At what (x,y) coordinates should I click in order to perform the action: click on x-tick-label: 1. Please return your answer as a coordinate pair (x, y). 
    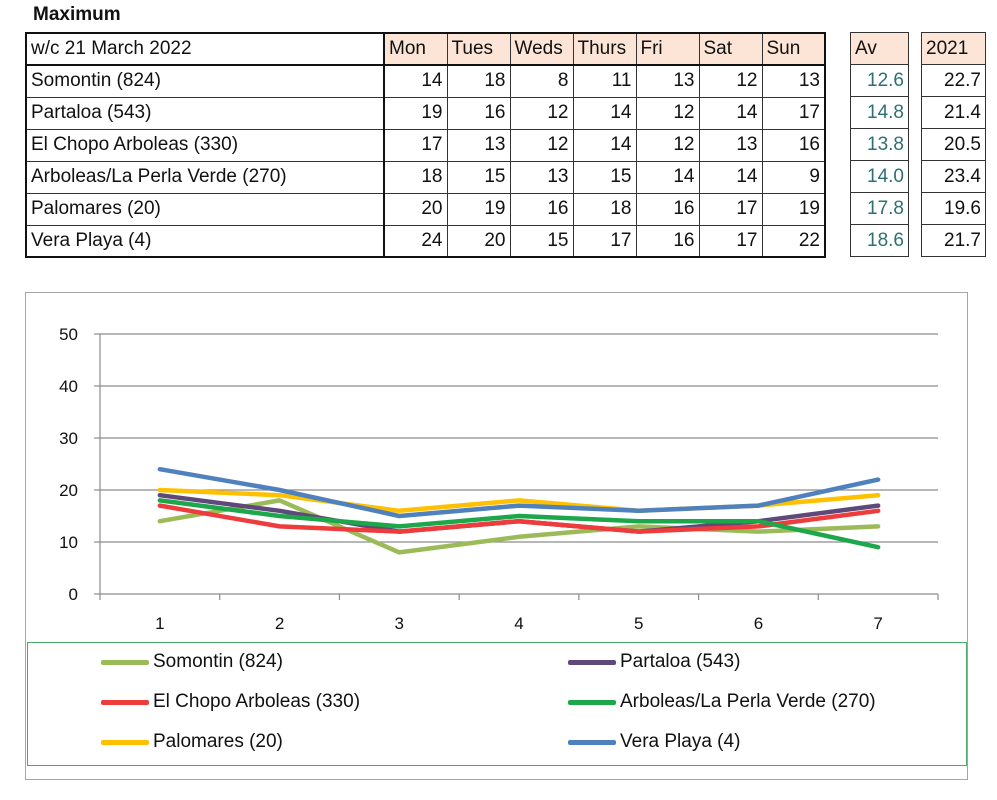
    Looking at the image, I should click on (159, 623).